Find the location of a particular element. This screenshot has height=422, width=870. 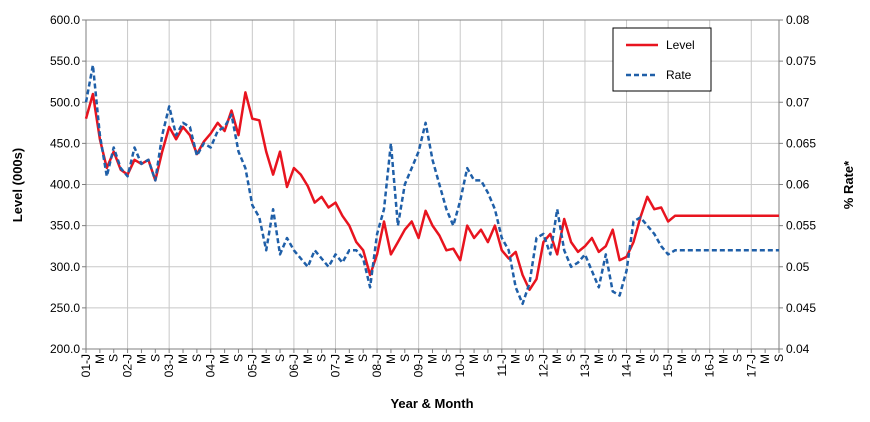

x-tick-label: 04-J is located at coordinates (211, 365).